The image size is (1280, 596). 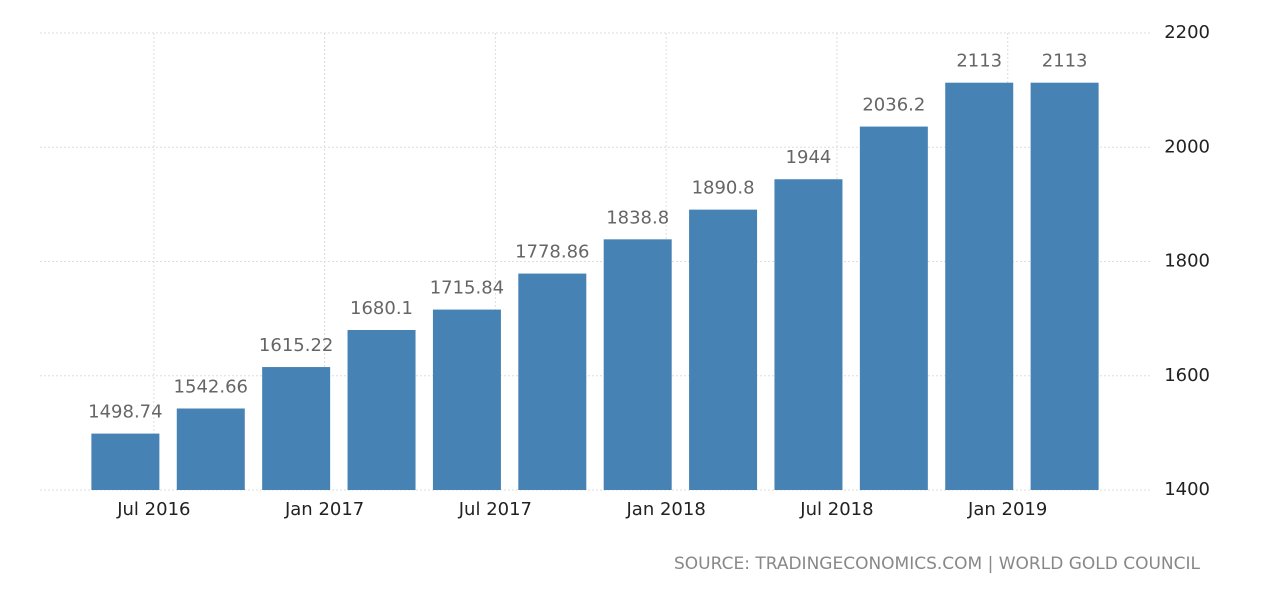 I want to click on x-tick-label: Jul 2016, so click(x=153, y=509).